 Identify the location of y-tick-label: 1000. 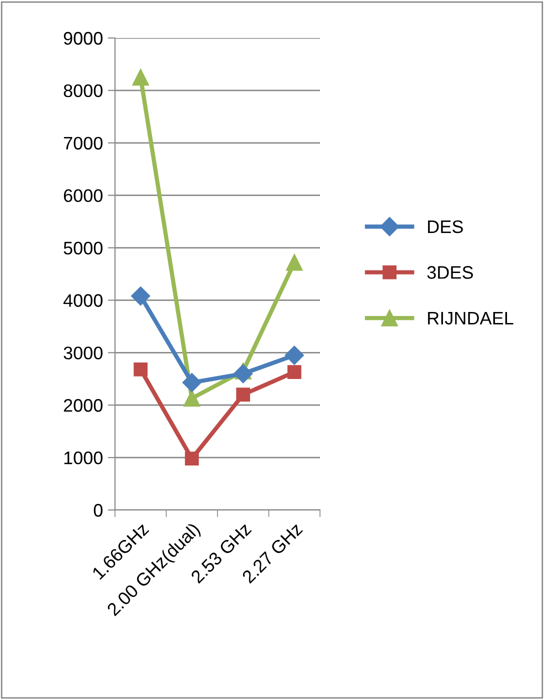
(83, 457).